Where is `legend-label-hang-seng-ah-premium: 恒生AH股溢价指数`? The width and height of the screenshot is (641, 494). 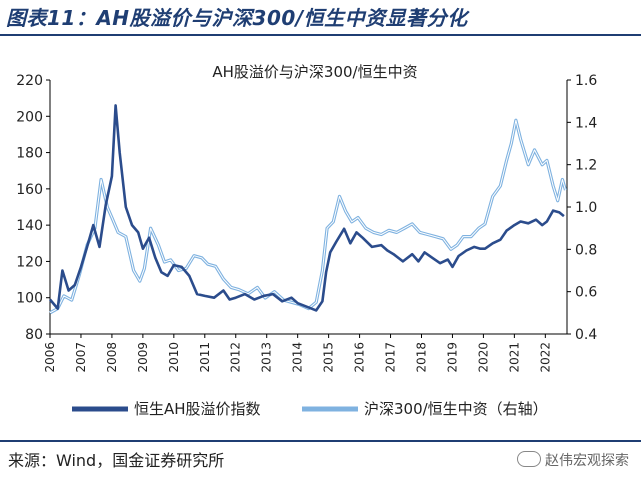 legend-label-hang-seng-ah-premium: 恒生AH股溢价指数 is located at coordinates (197, 409).